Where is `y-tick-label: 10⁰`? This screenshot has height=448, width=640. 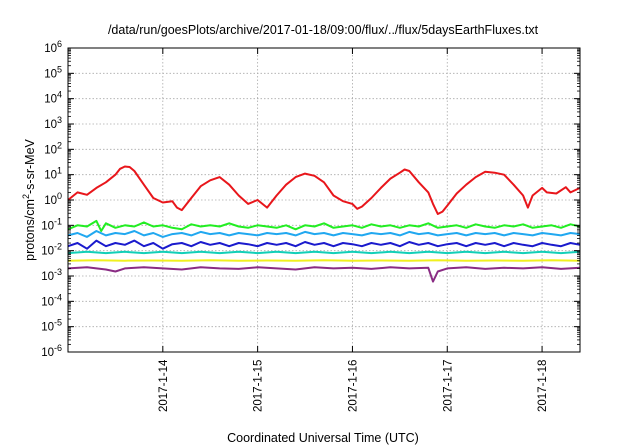
y-tick-label: 10⁰ is located at coordinates (53, 199).